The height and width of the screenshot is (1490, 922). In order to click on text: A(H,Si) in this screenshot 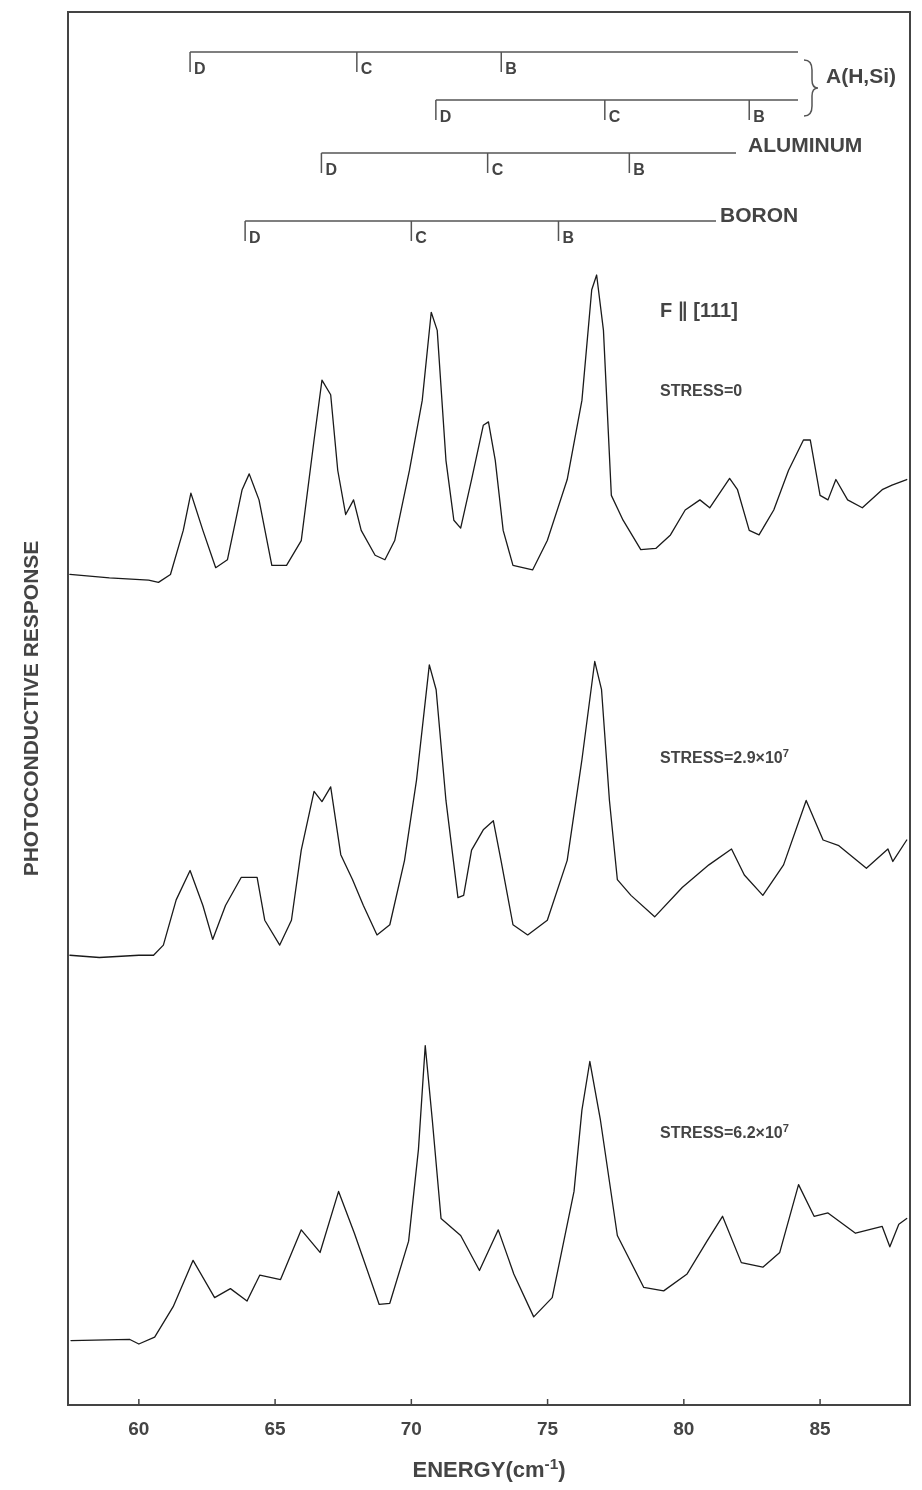, I will do `click(861, 76)`.